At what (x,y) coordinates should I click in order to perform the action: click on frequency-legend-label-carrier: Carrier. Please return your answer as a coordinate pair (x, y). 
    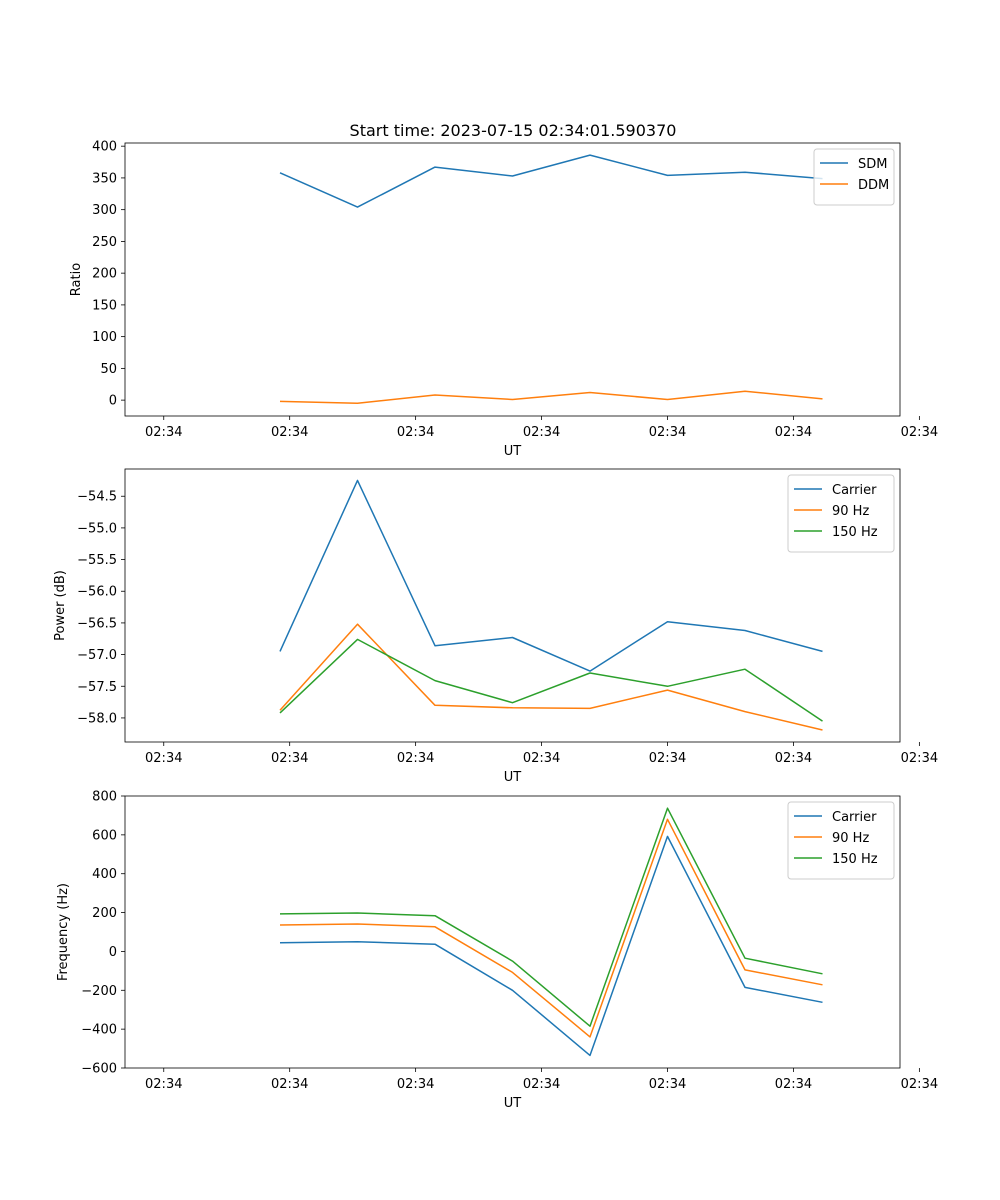
    Looking at the image, I should click on (854, 817).